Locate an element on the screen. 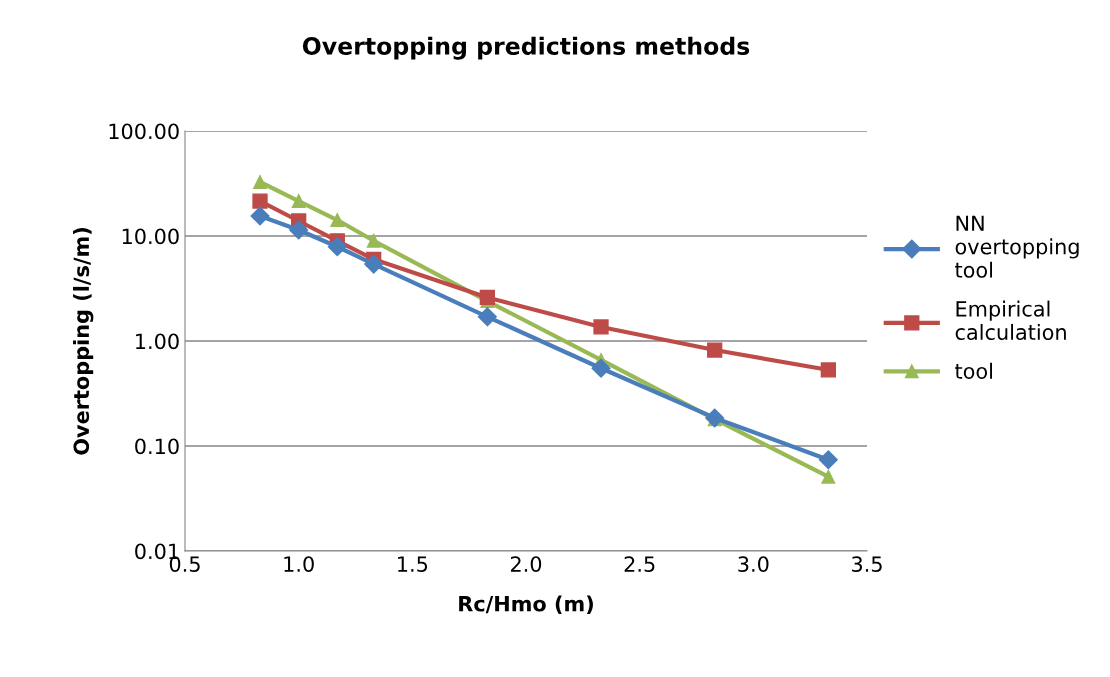 The width and height of the screenshot is (1110, 677). x-axis-title: Rc/Hmo (m) is located at coordinates (526, 605).